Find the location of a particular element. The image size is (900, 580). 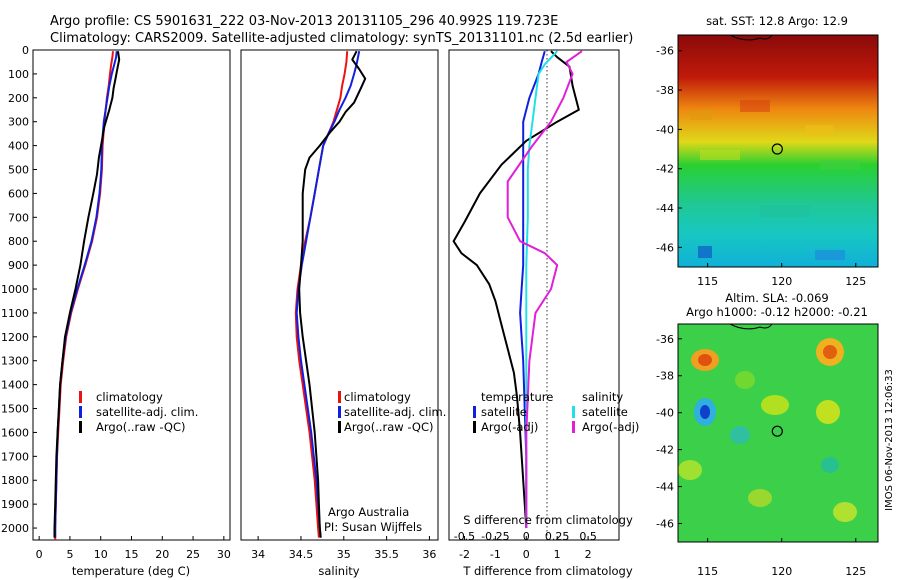

depth-tick-label: 100 is located at coordinates (18, 74).